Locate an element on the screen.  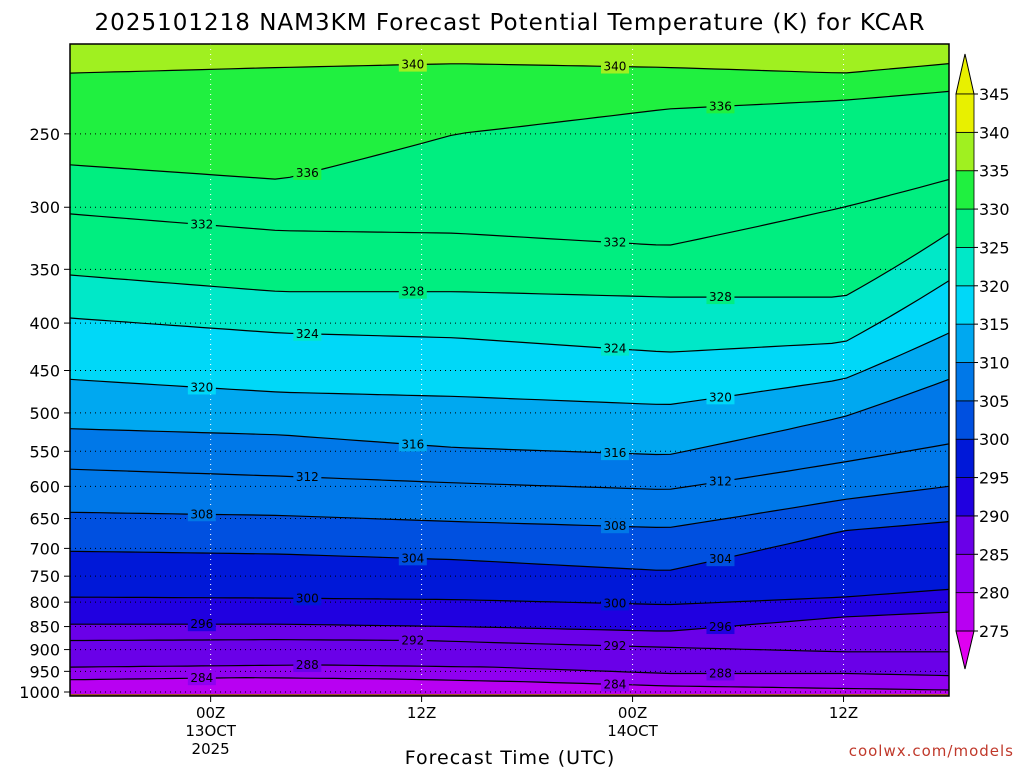
y-tick-label: 1000 is located at coordinates (39, 692).